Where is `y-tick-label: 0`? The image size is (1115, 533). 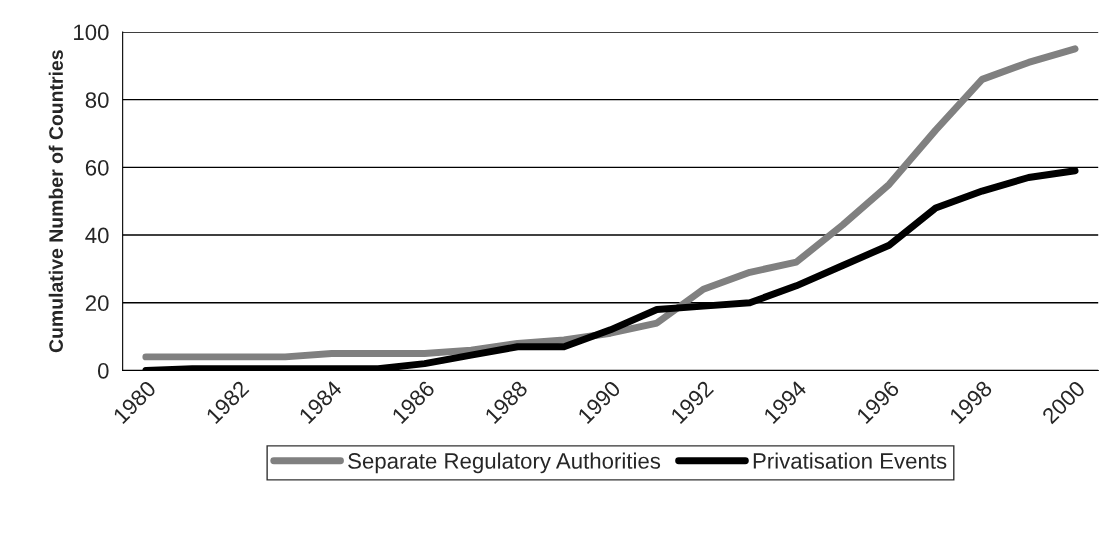
y-tick-label: 0 is located at coordinates (103, 370).